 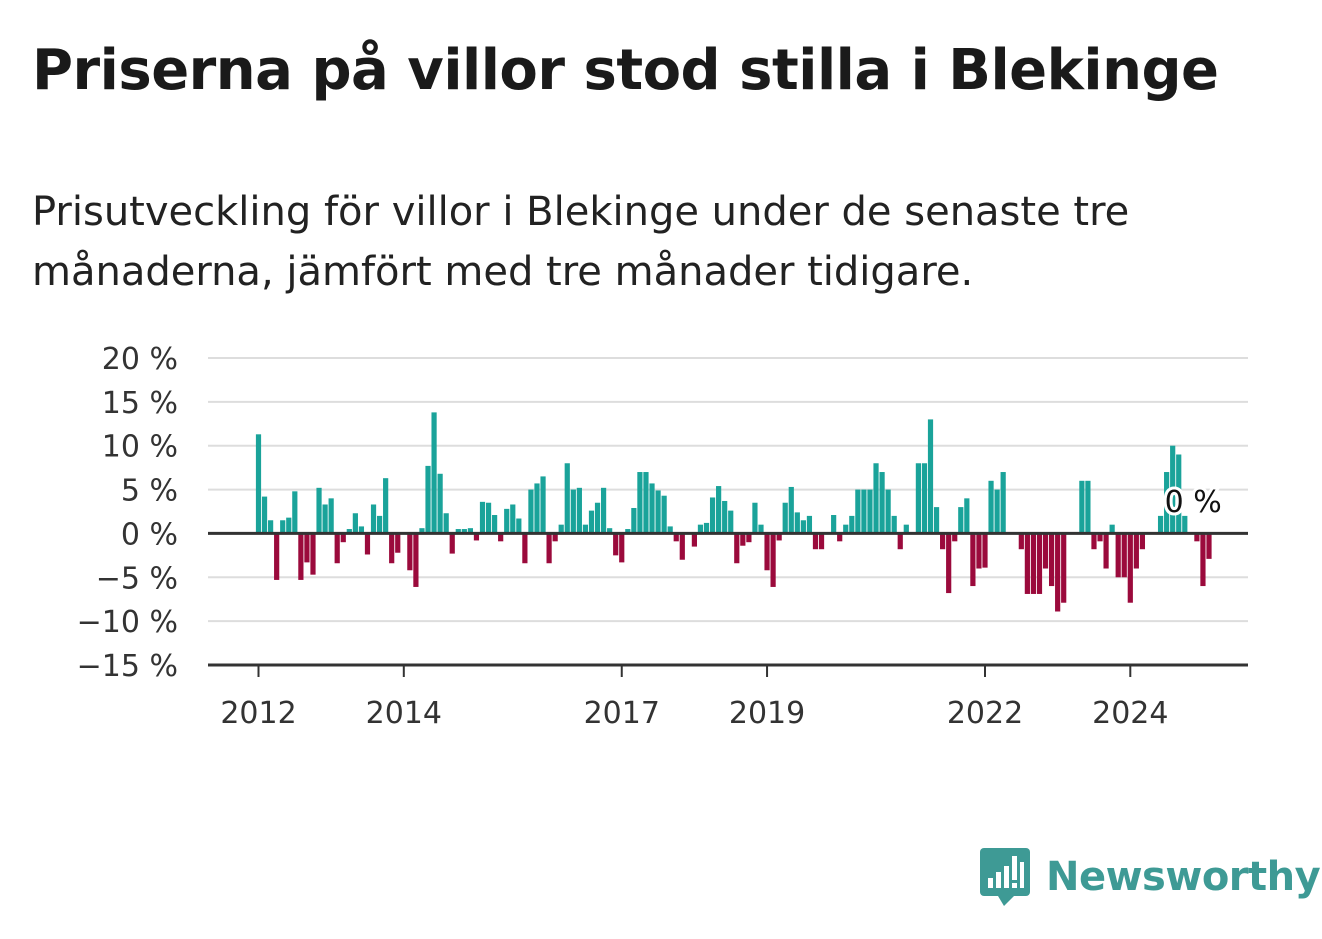 What do you see at coordinates (1130, 713) in the screenshot?
I see `x-tick-label: 2024` at bounding box center [1130, 713].